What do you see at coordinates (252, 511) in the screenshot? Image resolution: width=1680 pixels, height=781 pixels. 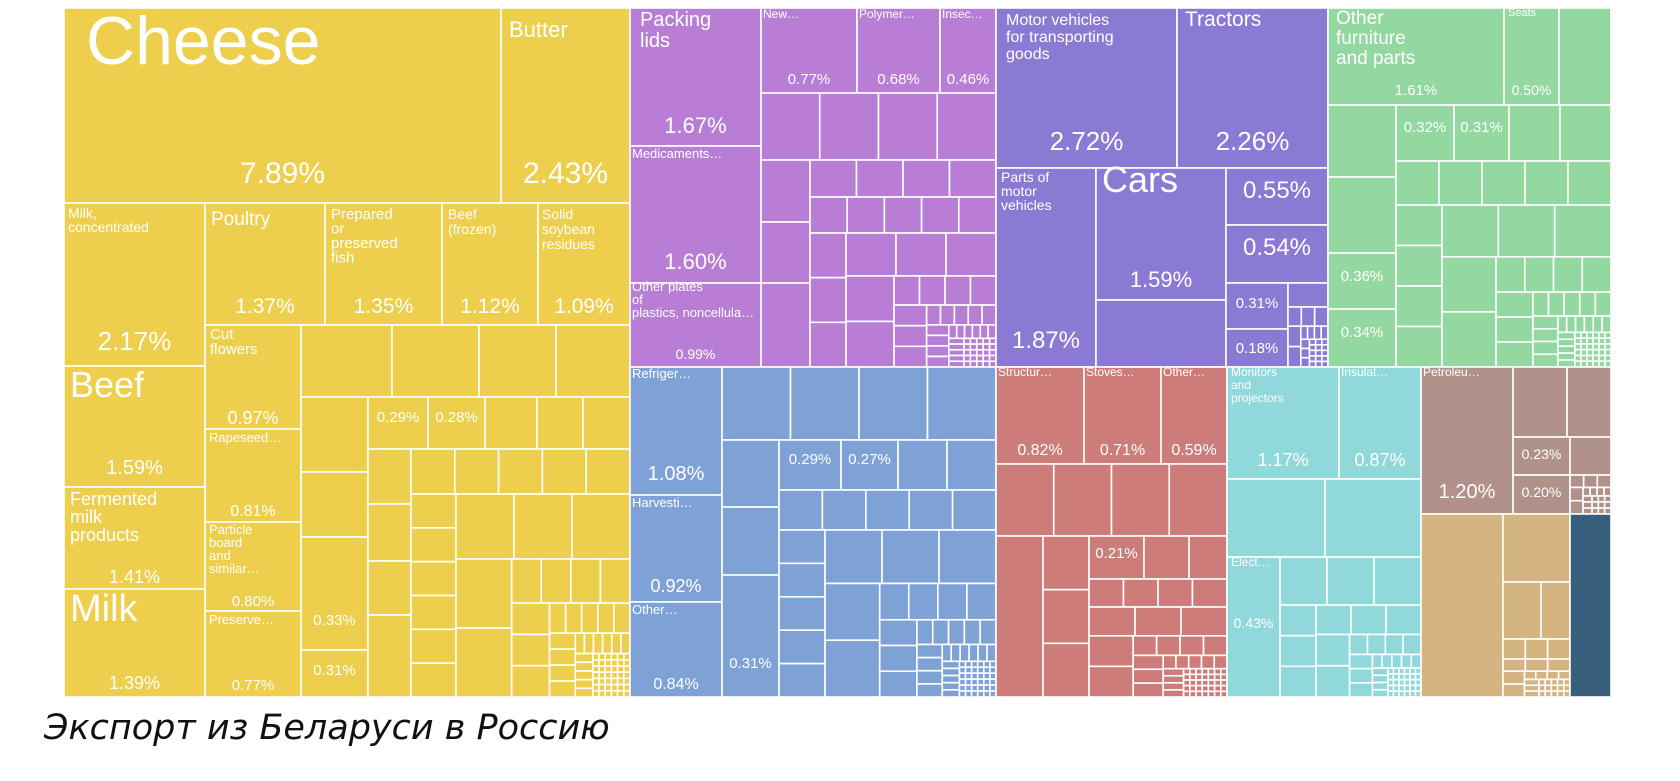 I see `tile-value-rapeseed: 0.81%` at bounding box center [252, 511].